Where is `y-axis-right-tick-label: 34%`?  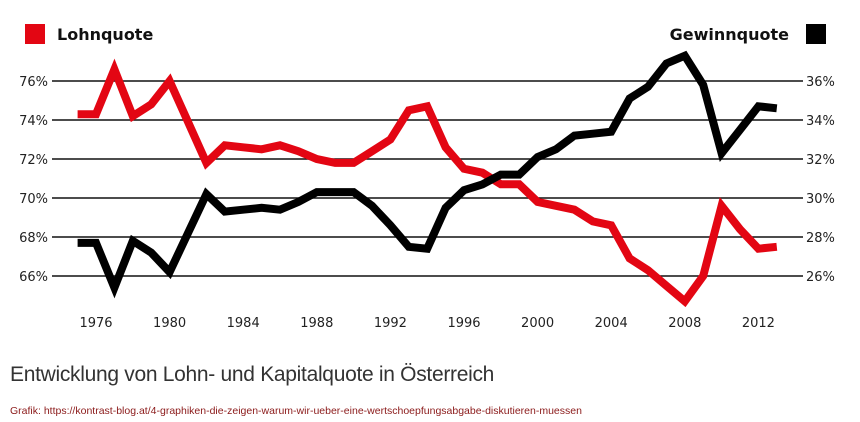
y-axis-right-tick-label: 34% is located at coordinates (820, 121).